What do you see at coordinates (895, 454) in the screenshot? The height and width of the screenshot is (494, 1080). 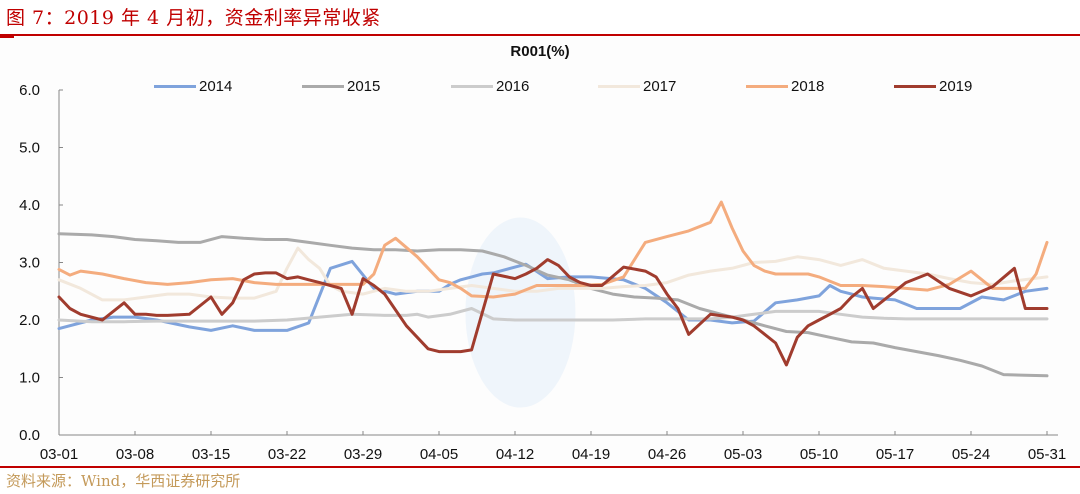 I see `x-tick-label: 05-17` at bounding box center [895, 454].